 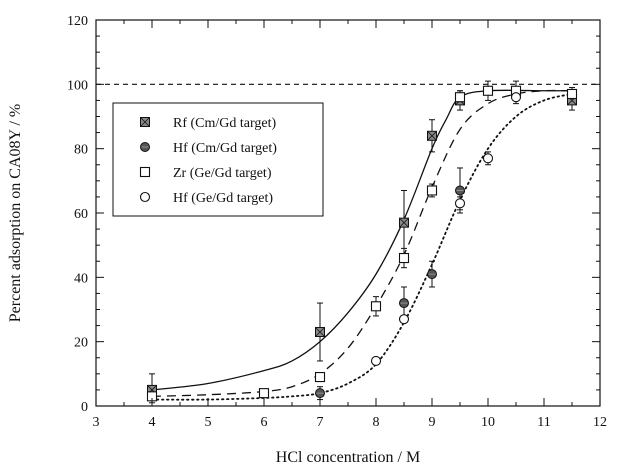 I want to click on y-tick-label: 60, so click(x=81, y=214).